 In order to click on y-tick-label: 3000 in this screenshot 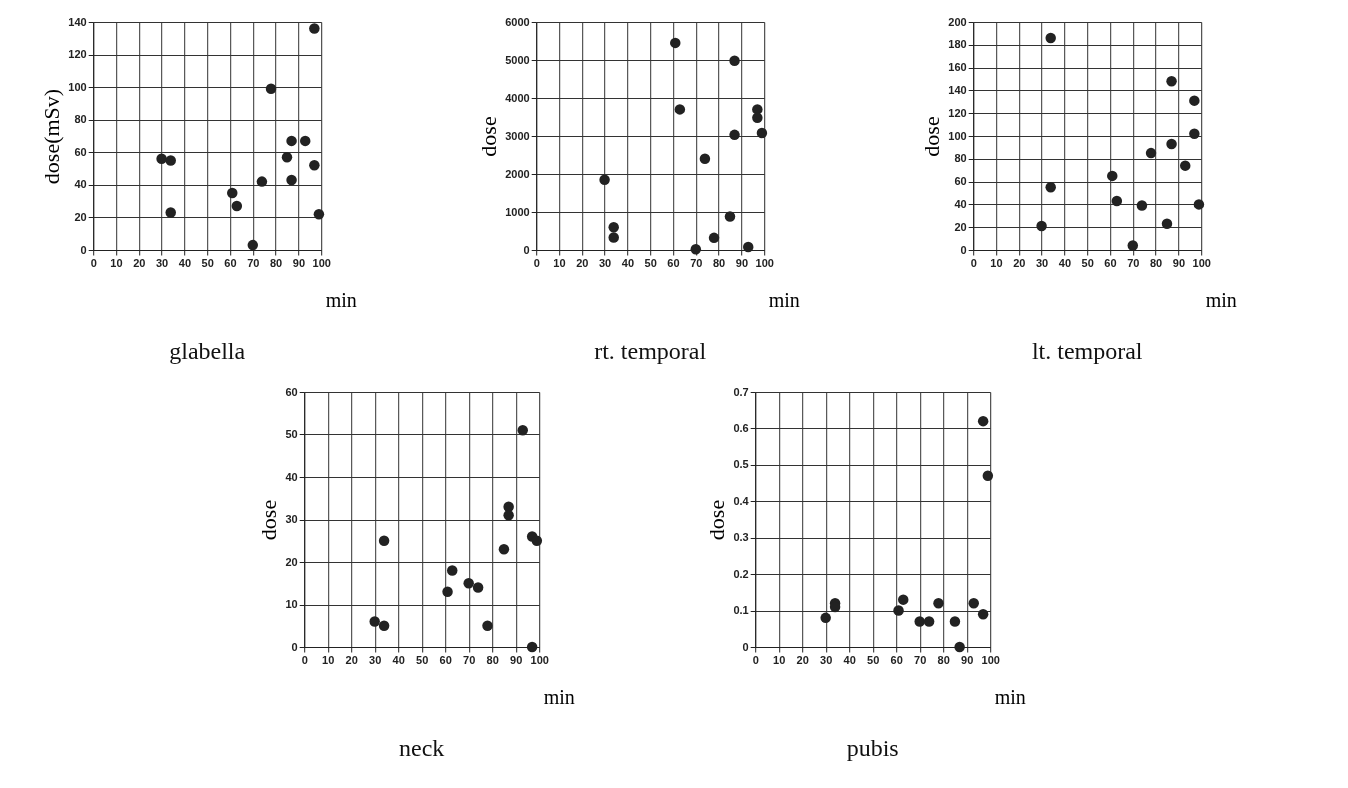, I will do `click(517, 135)`.